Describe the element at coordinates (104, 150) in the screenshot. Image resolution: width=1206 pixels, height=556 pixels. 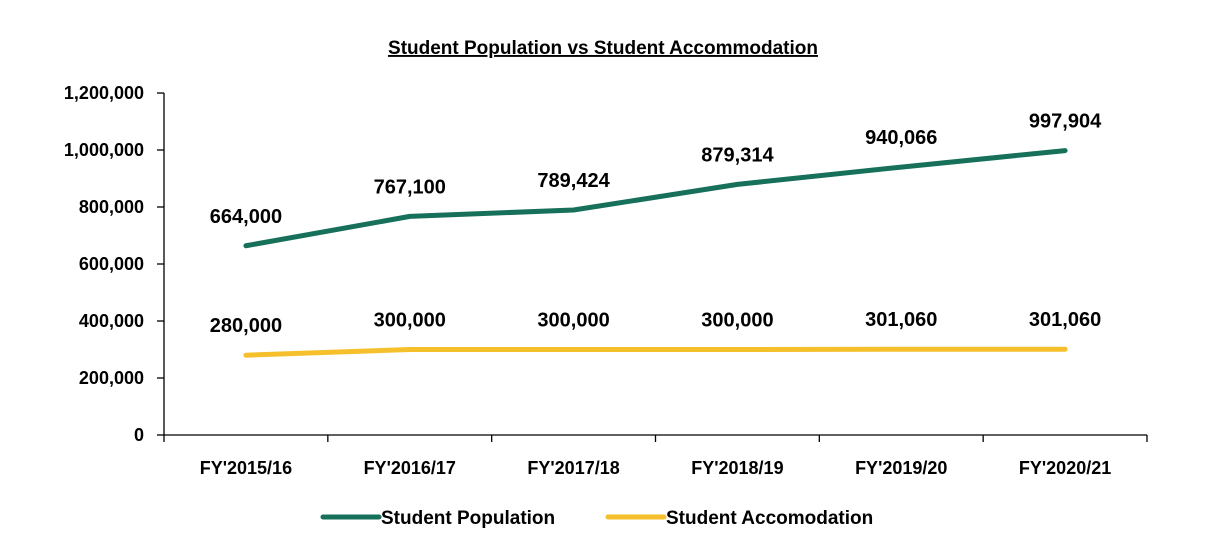
I see `y-tick-label: 1,000,000` at that location.